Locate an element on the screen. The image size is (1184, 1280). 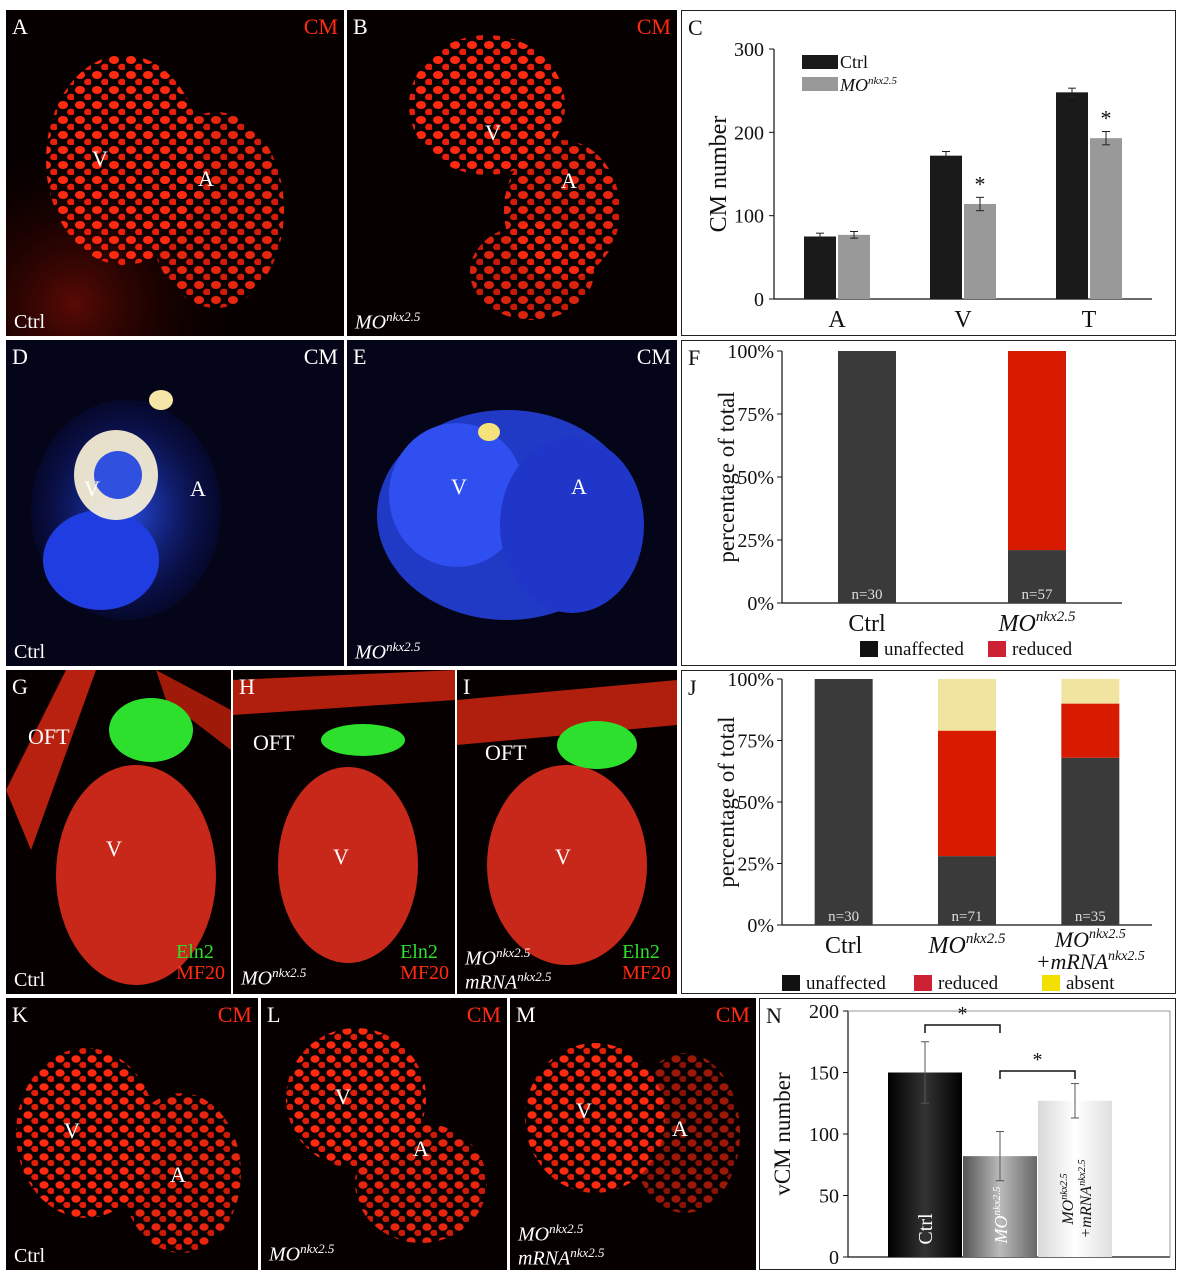
panel-h-stain-legend: Eln2 MF20 is located at coordinates (424, 963).